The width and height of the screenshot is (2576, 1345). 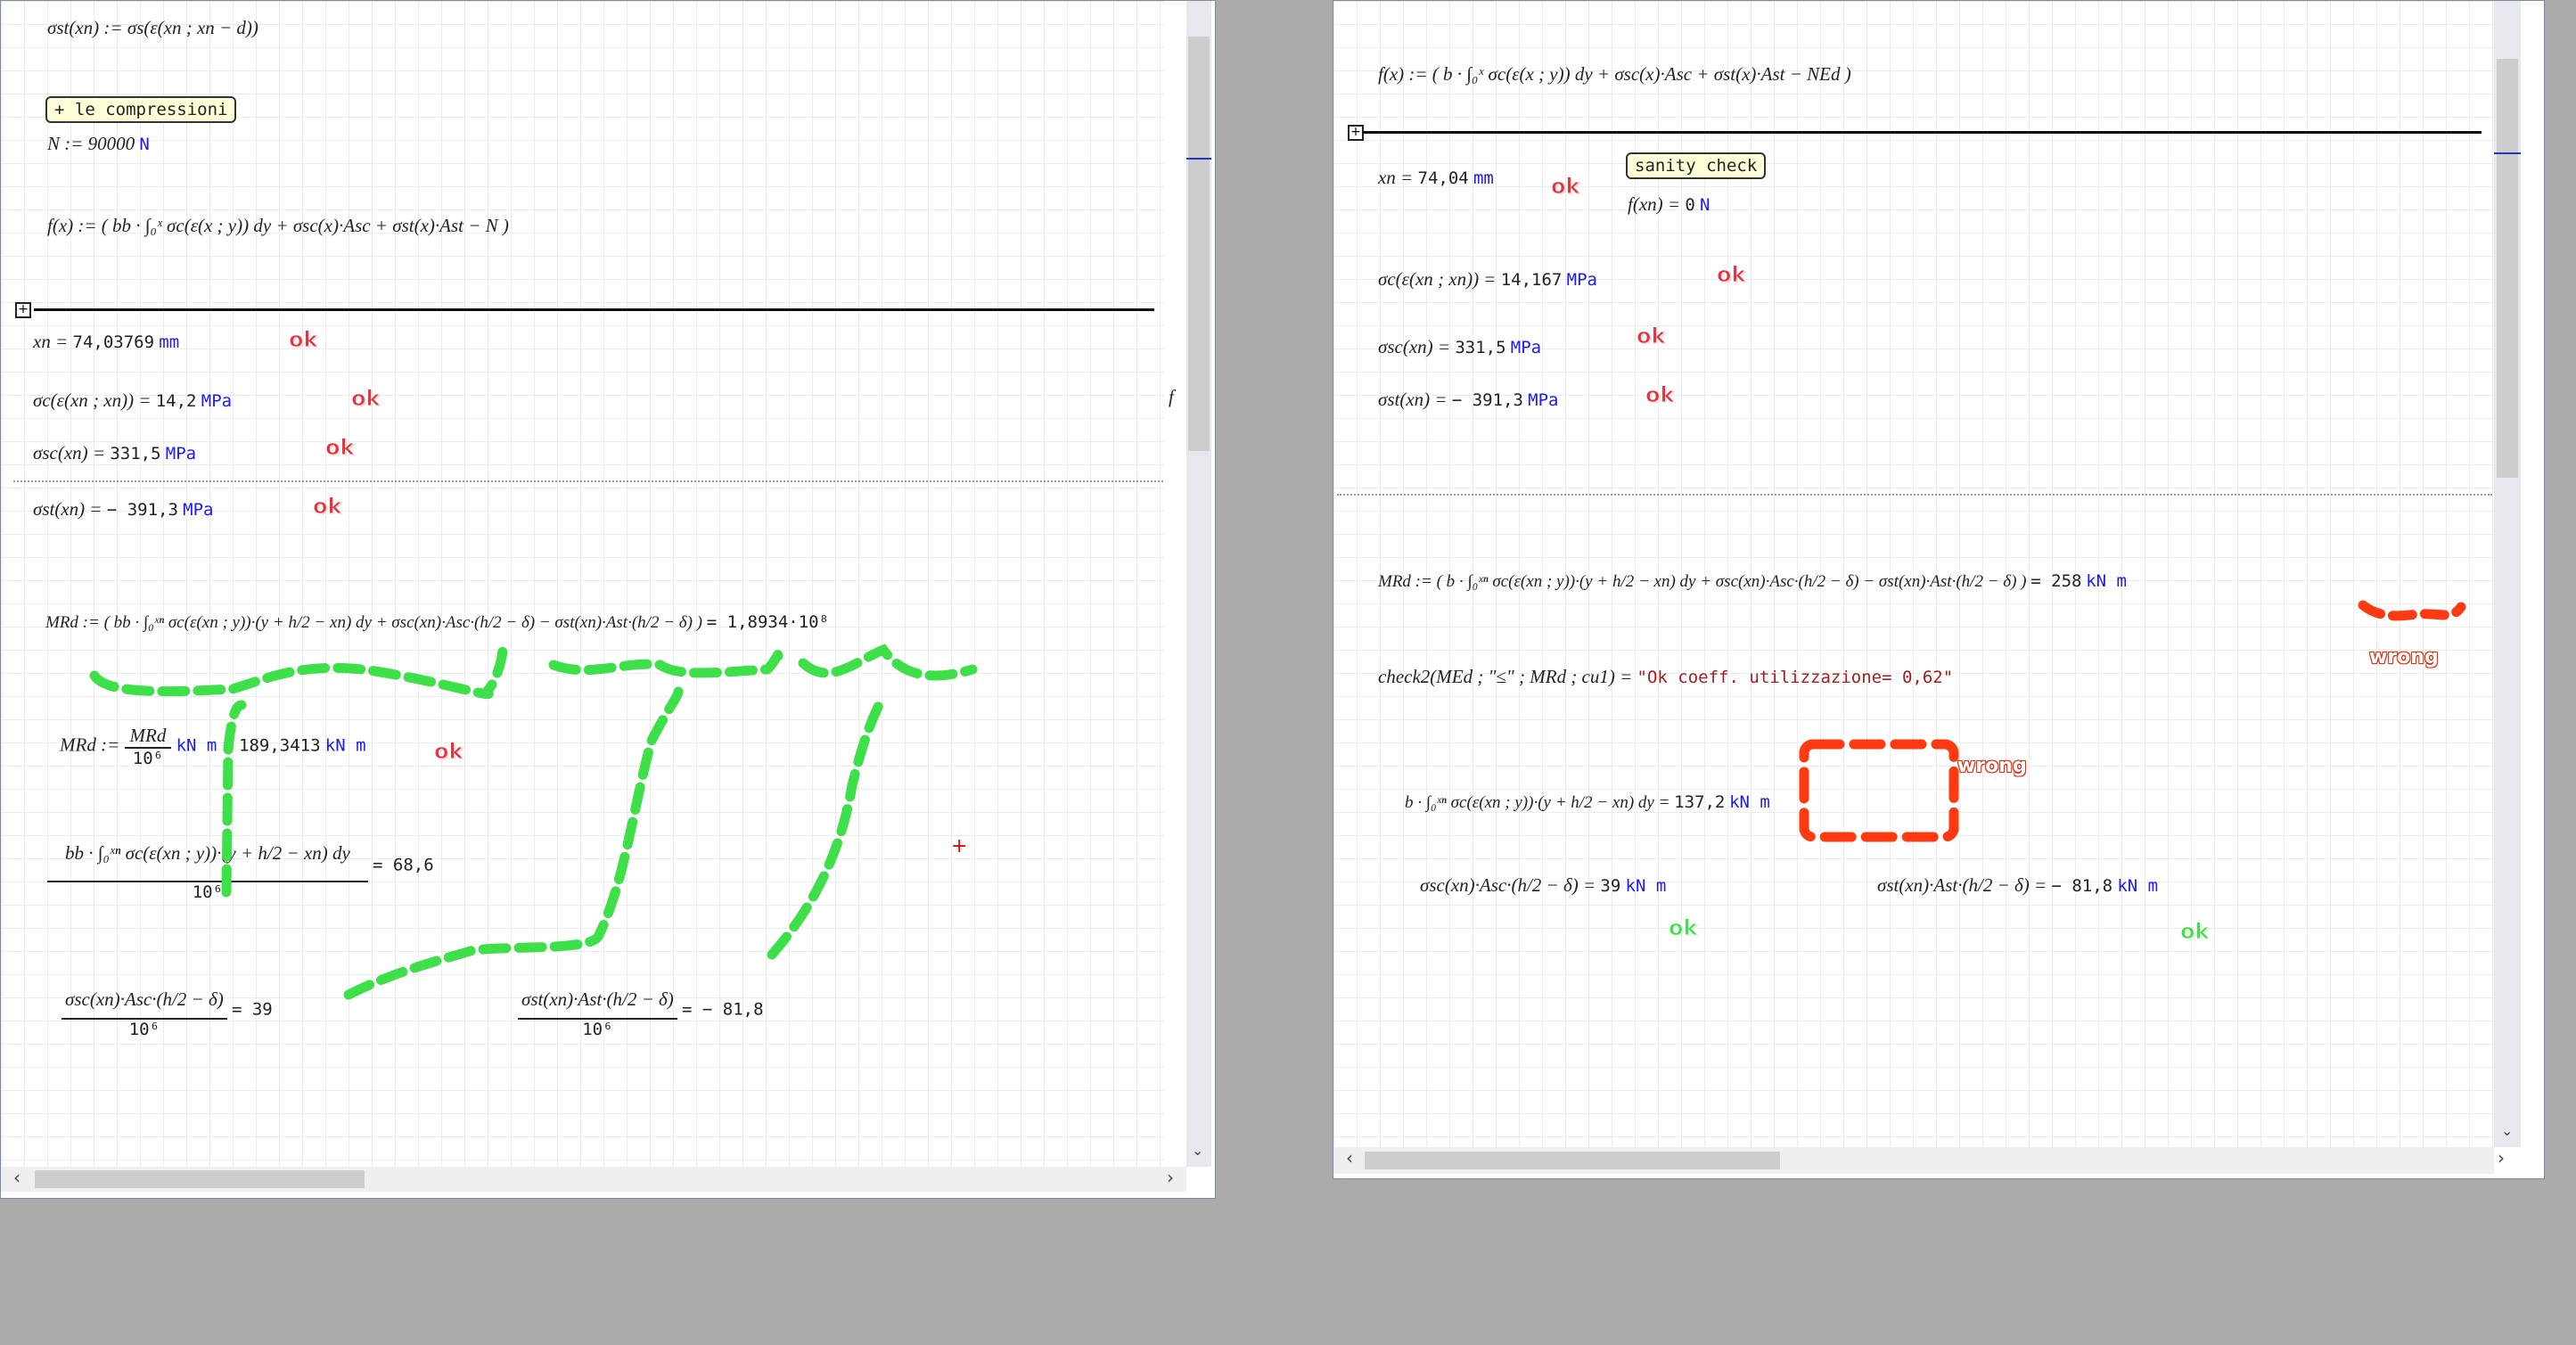 I want to click on left-horizontal-scrollbar: ‹ ›, so click(x=593, y=1179).